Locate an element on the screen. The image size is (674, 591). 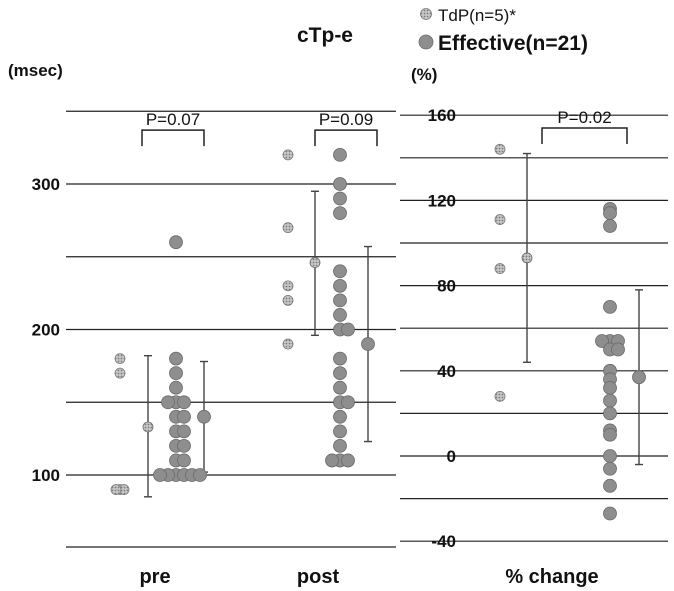
x-tick-label-percent-change: % change is located at coordinates (551, 577).